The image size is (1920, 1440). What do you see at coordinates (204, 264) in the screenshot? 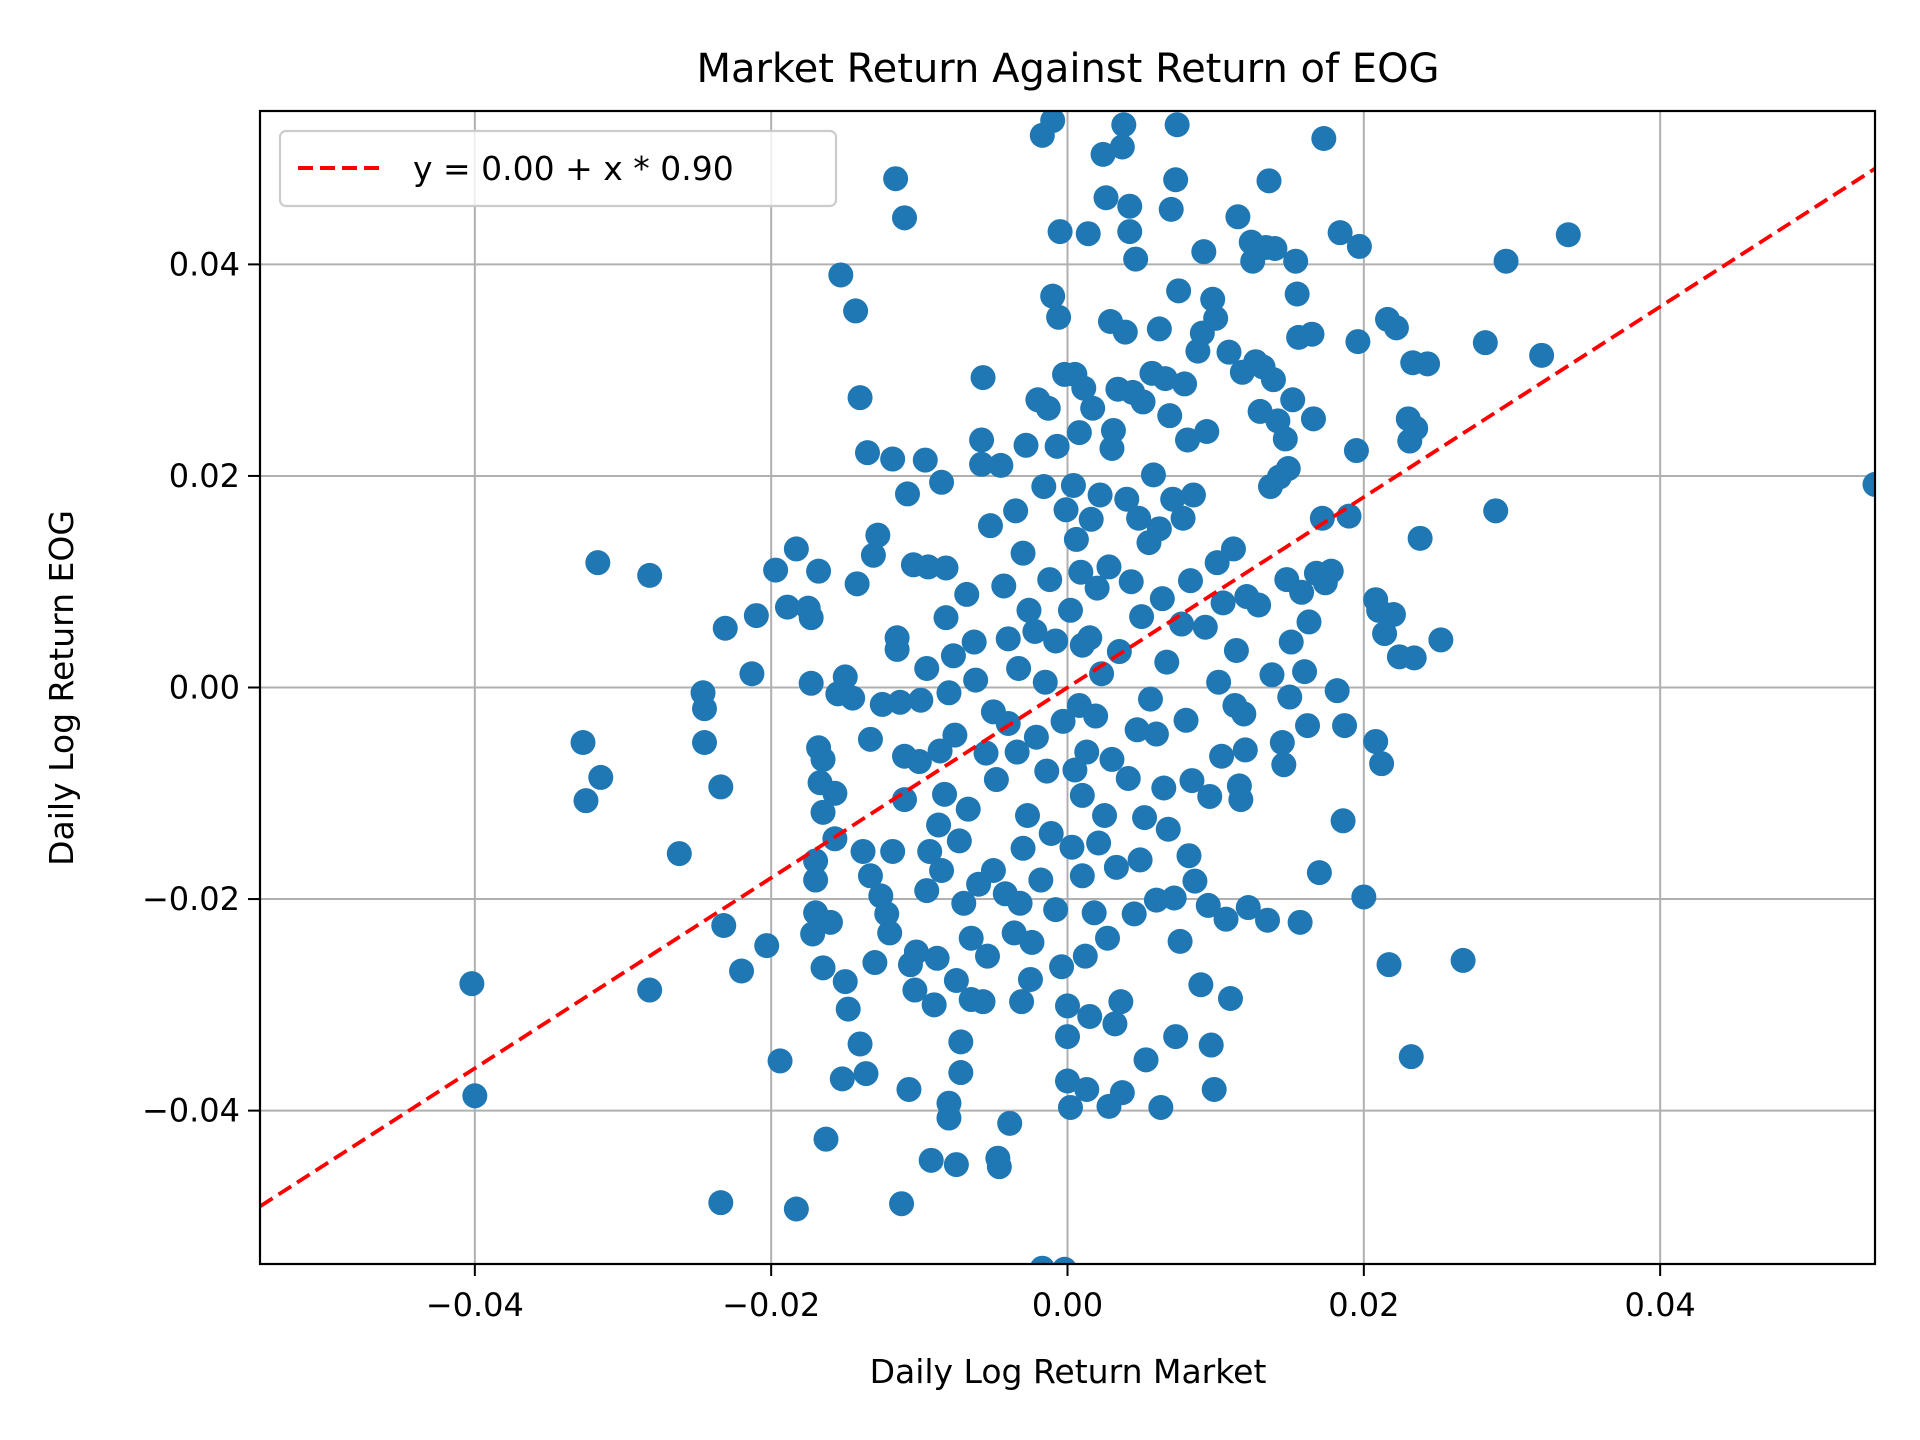
I see `y-tick-label: 0.04` at bounding box center [204, 264].